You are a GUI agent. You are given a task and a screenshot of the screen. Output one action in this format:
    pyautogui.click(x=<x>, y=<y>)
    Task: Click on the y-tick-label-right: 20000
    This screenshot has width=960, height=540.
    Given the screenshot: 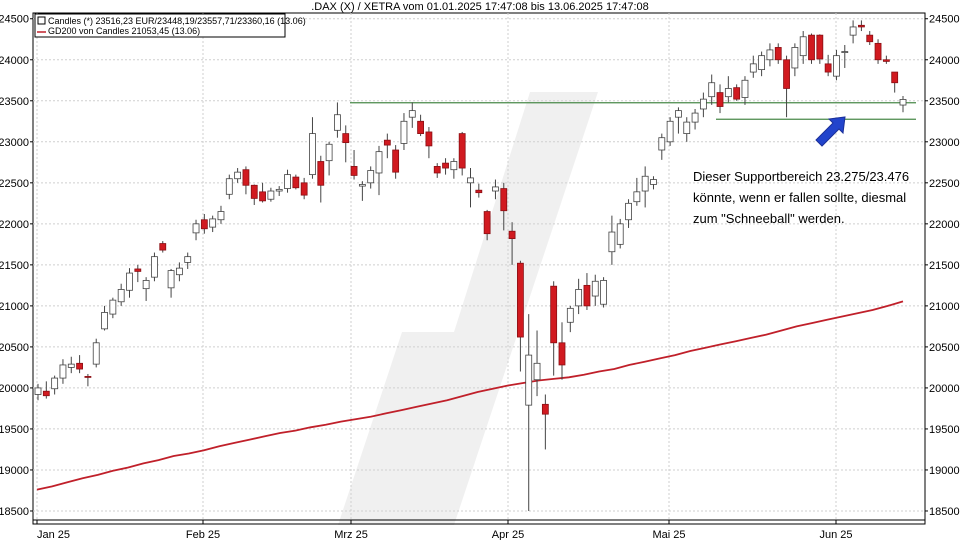 What is the action you would take?
    pyautogui.click(x=944, y=389)
    